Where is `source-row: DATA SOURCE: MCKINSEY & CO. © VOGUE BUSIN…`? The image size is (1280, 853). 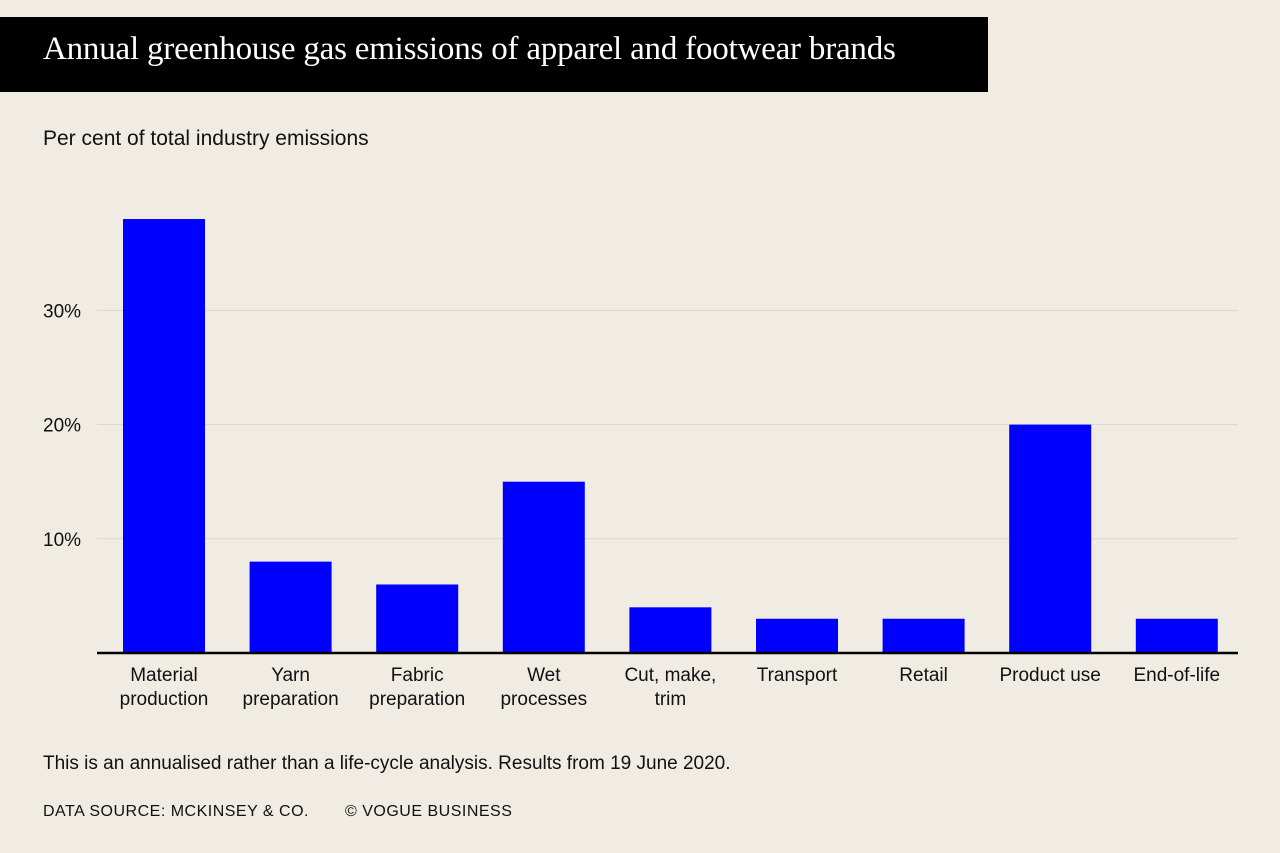 source-row: DATA SOURCE: MCKINSEY & CO. © VOGUE BUSIN… is located at coordinates (277, 812).